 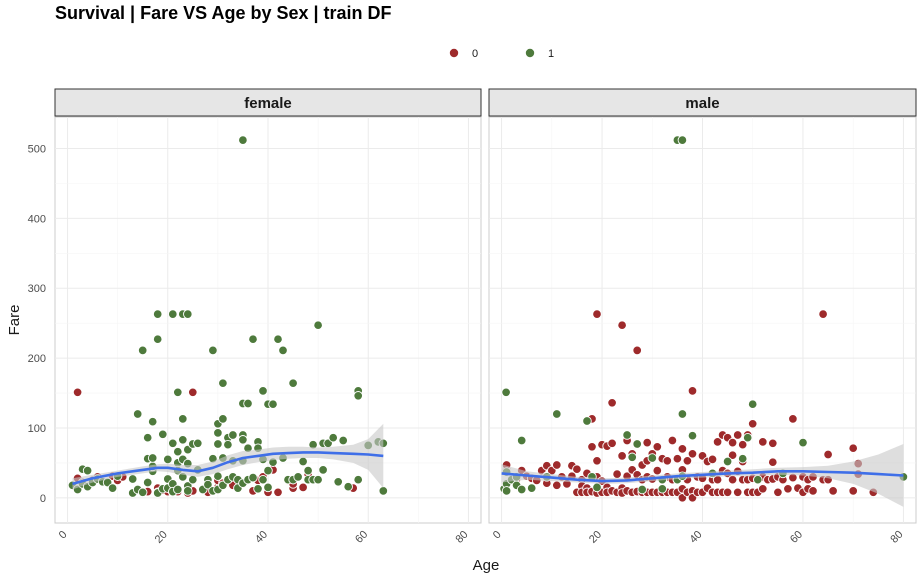 What do you see at coordinates (796, 537) in the screenshot?
I see `x-tick-label: 60` at bounding box center [796, 537].